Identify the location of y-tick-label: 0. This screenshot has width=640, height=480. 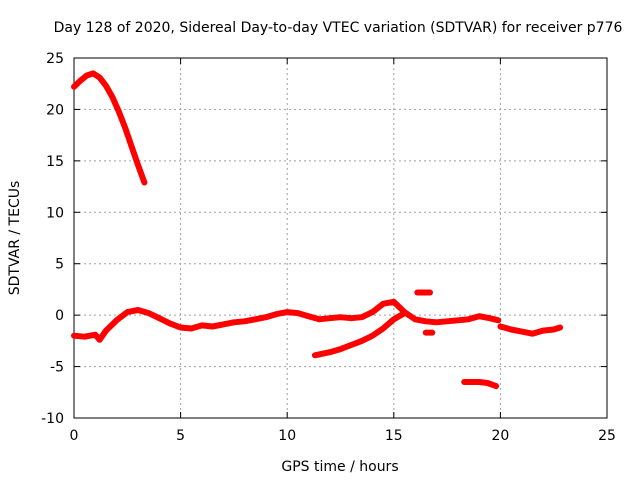
(59, 316).